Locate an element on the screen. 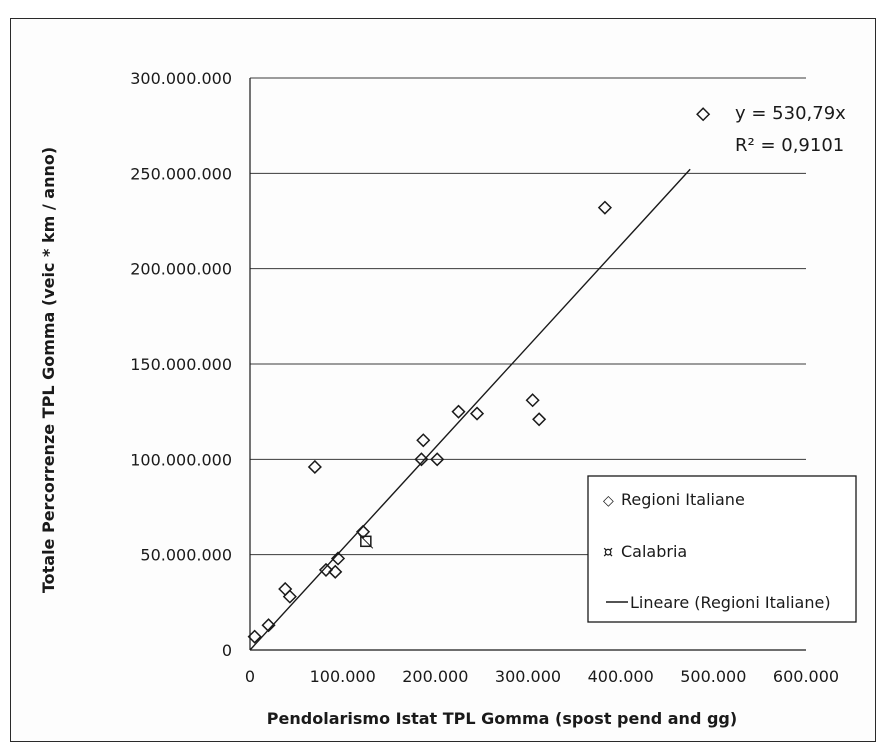 The width and height of the screenshot is (886, 749). legend-label-regioni: Regioni Italiane is located at coordinates (683, 499).